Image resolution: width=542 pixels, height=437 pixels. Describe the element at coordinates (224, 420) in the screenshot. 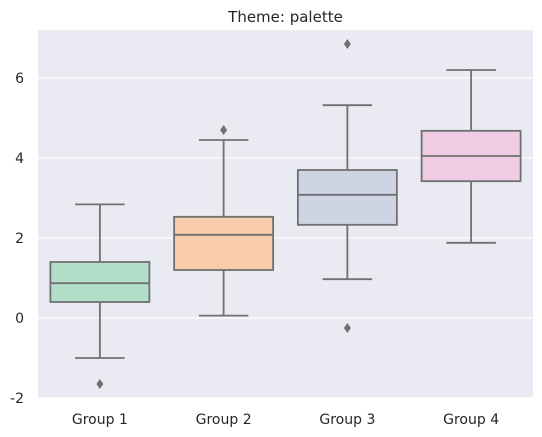

I see `x-tick-label: Group 2` at that location.